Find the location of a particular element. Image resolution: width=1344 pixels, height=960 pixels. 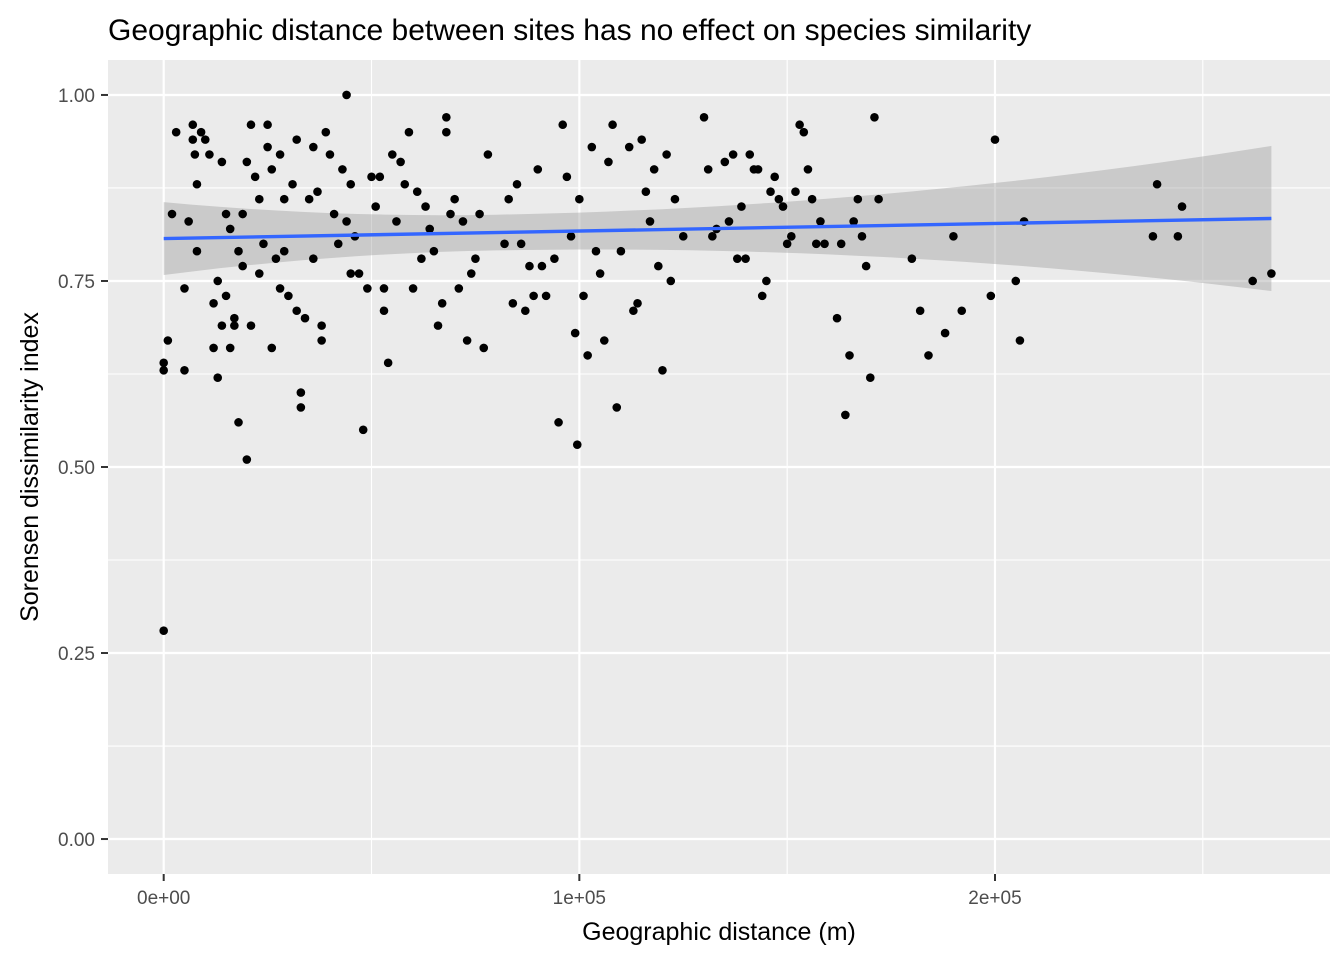

regression-line is located at coordinates (717, 228).